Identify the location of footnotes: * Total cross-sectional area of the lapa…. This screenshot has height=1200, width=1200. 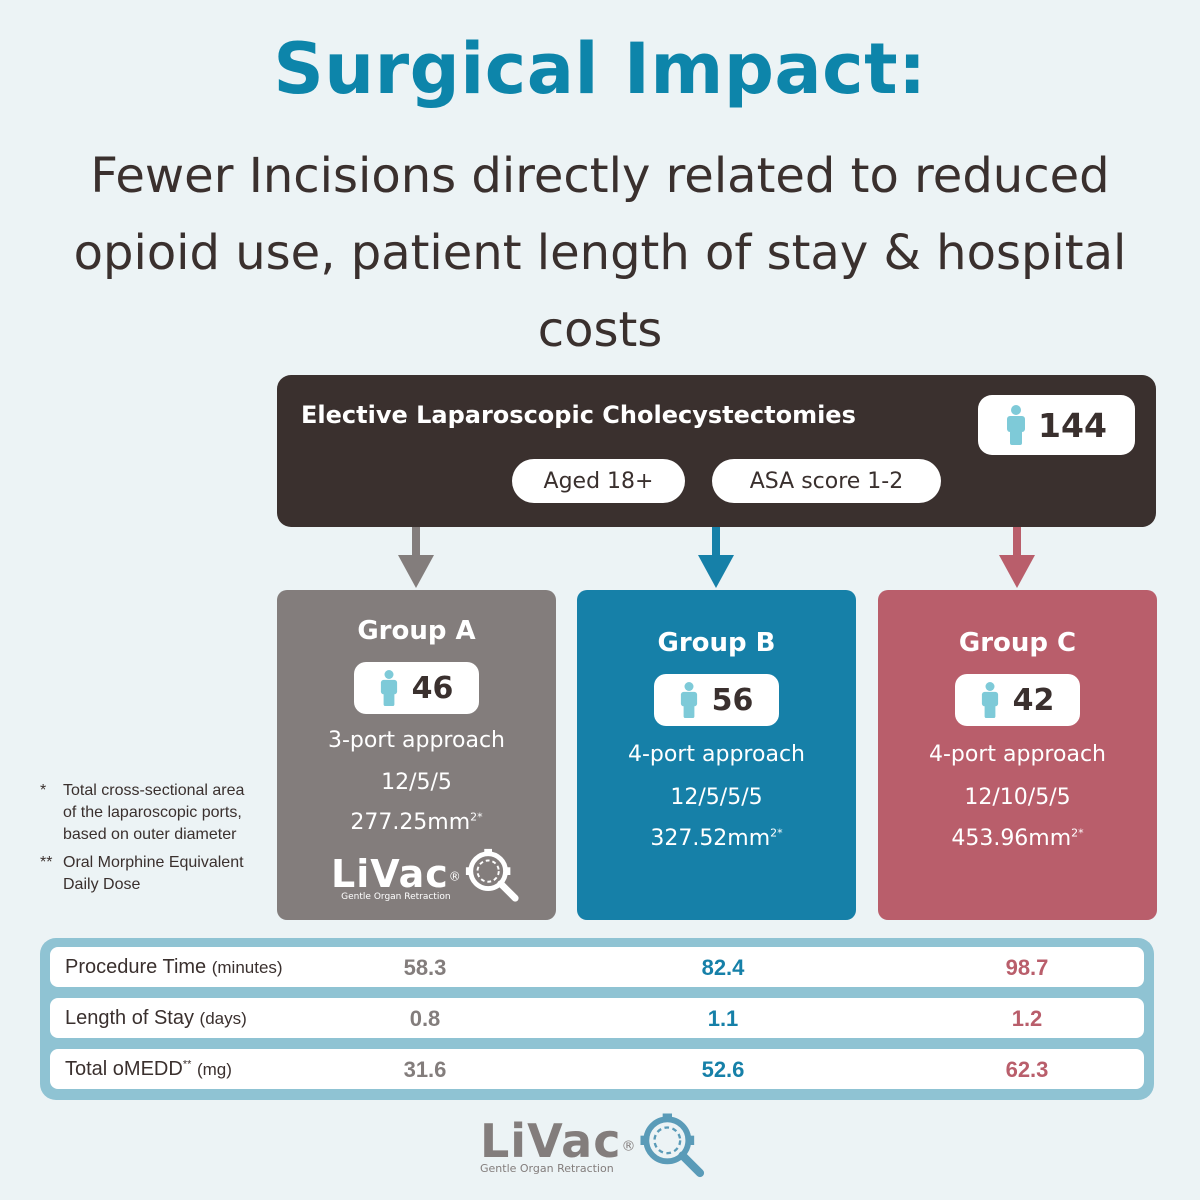
(150, 841).